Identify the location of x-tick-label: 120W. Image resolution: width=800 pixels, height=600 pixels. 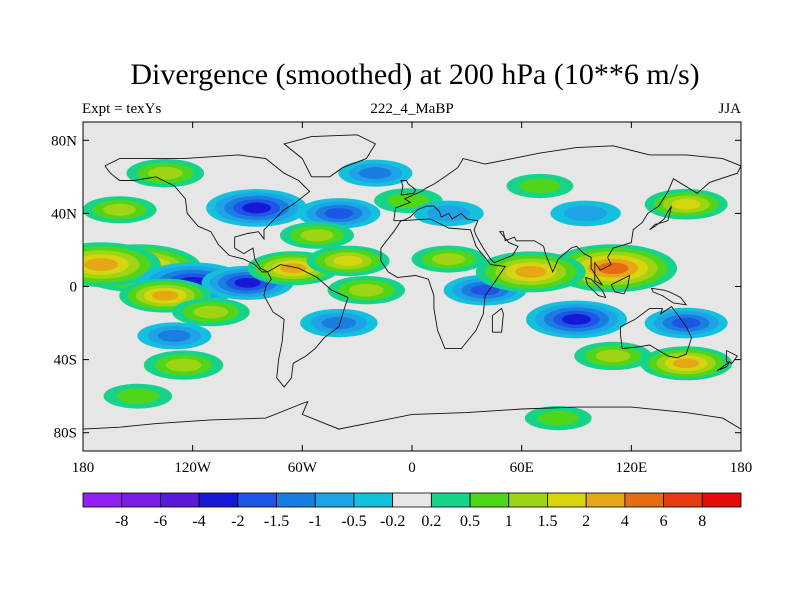
(193, 468).